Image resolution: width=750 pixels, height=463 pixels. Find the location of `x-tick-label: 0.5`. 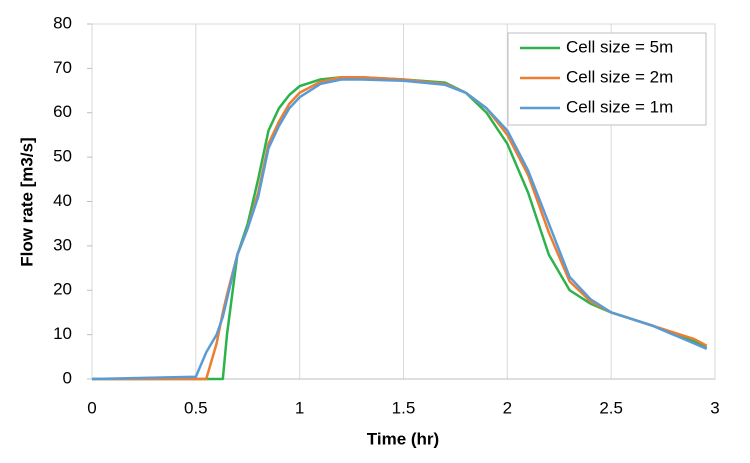

x-tick-label: 0.5 is located at coordinates (196, 407).